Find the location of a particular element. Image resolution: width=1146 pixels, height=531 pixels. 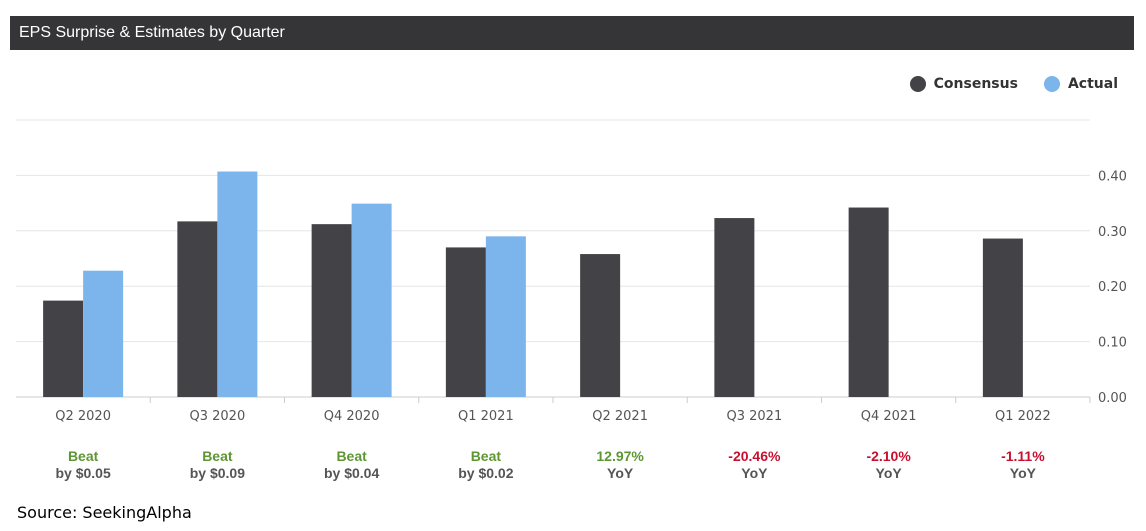

legend-item-consensus: Consensus is located at coordinates (963, 84).